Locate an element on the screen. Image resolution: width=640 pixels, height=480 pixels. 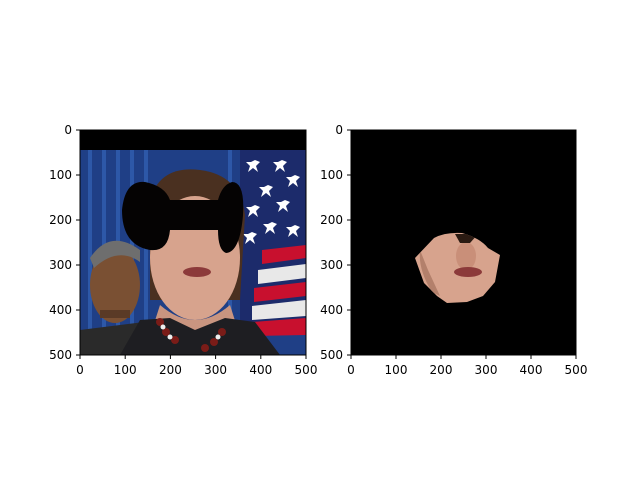
left-xtick-label: 400 is located at coordinates (260, 370).